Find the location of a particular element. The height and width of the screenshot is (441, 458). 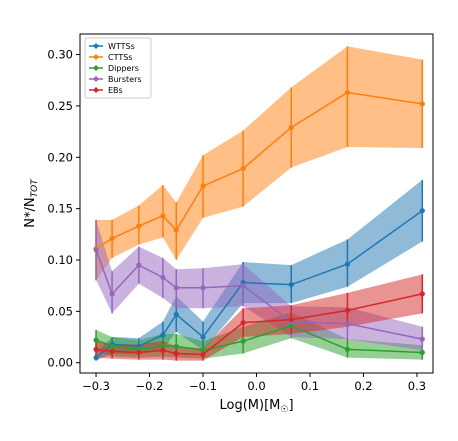

legend-marker-bursters is located at coordinates (96, 79).